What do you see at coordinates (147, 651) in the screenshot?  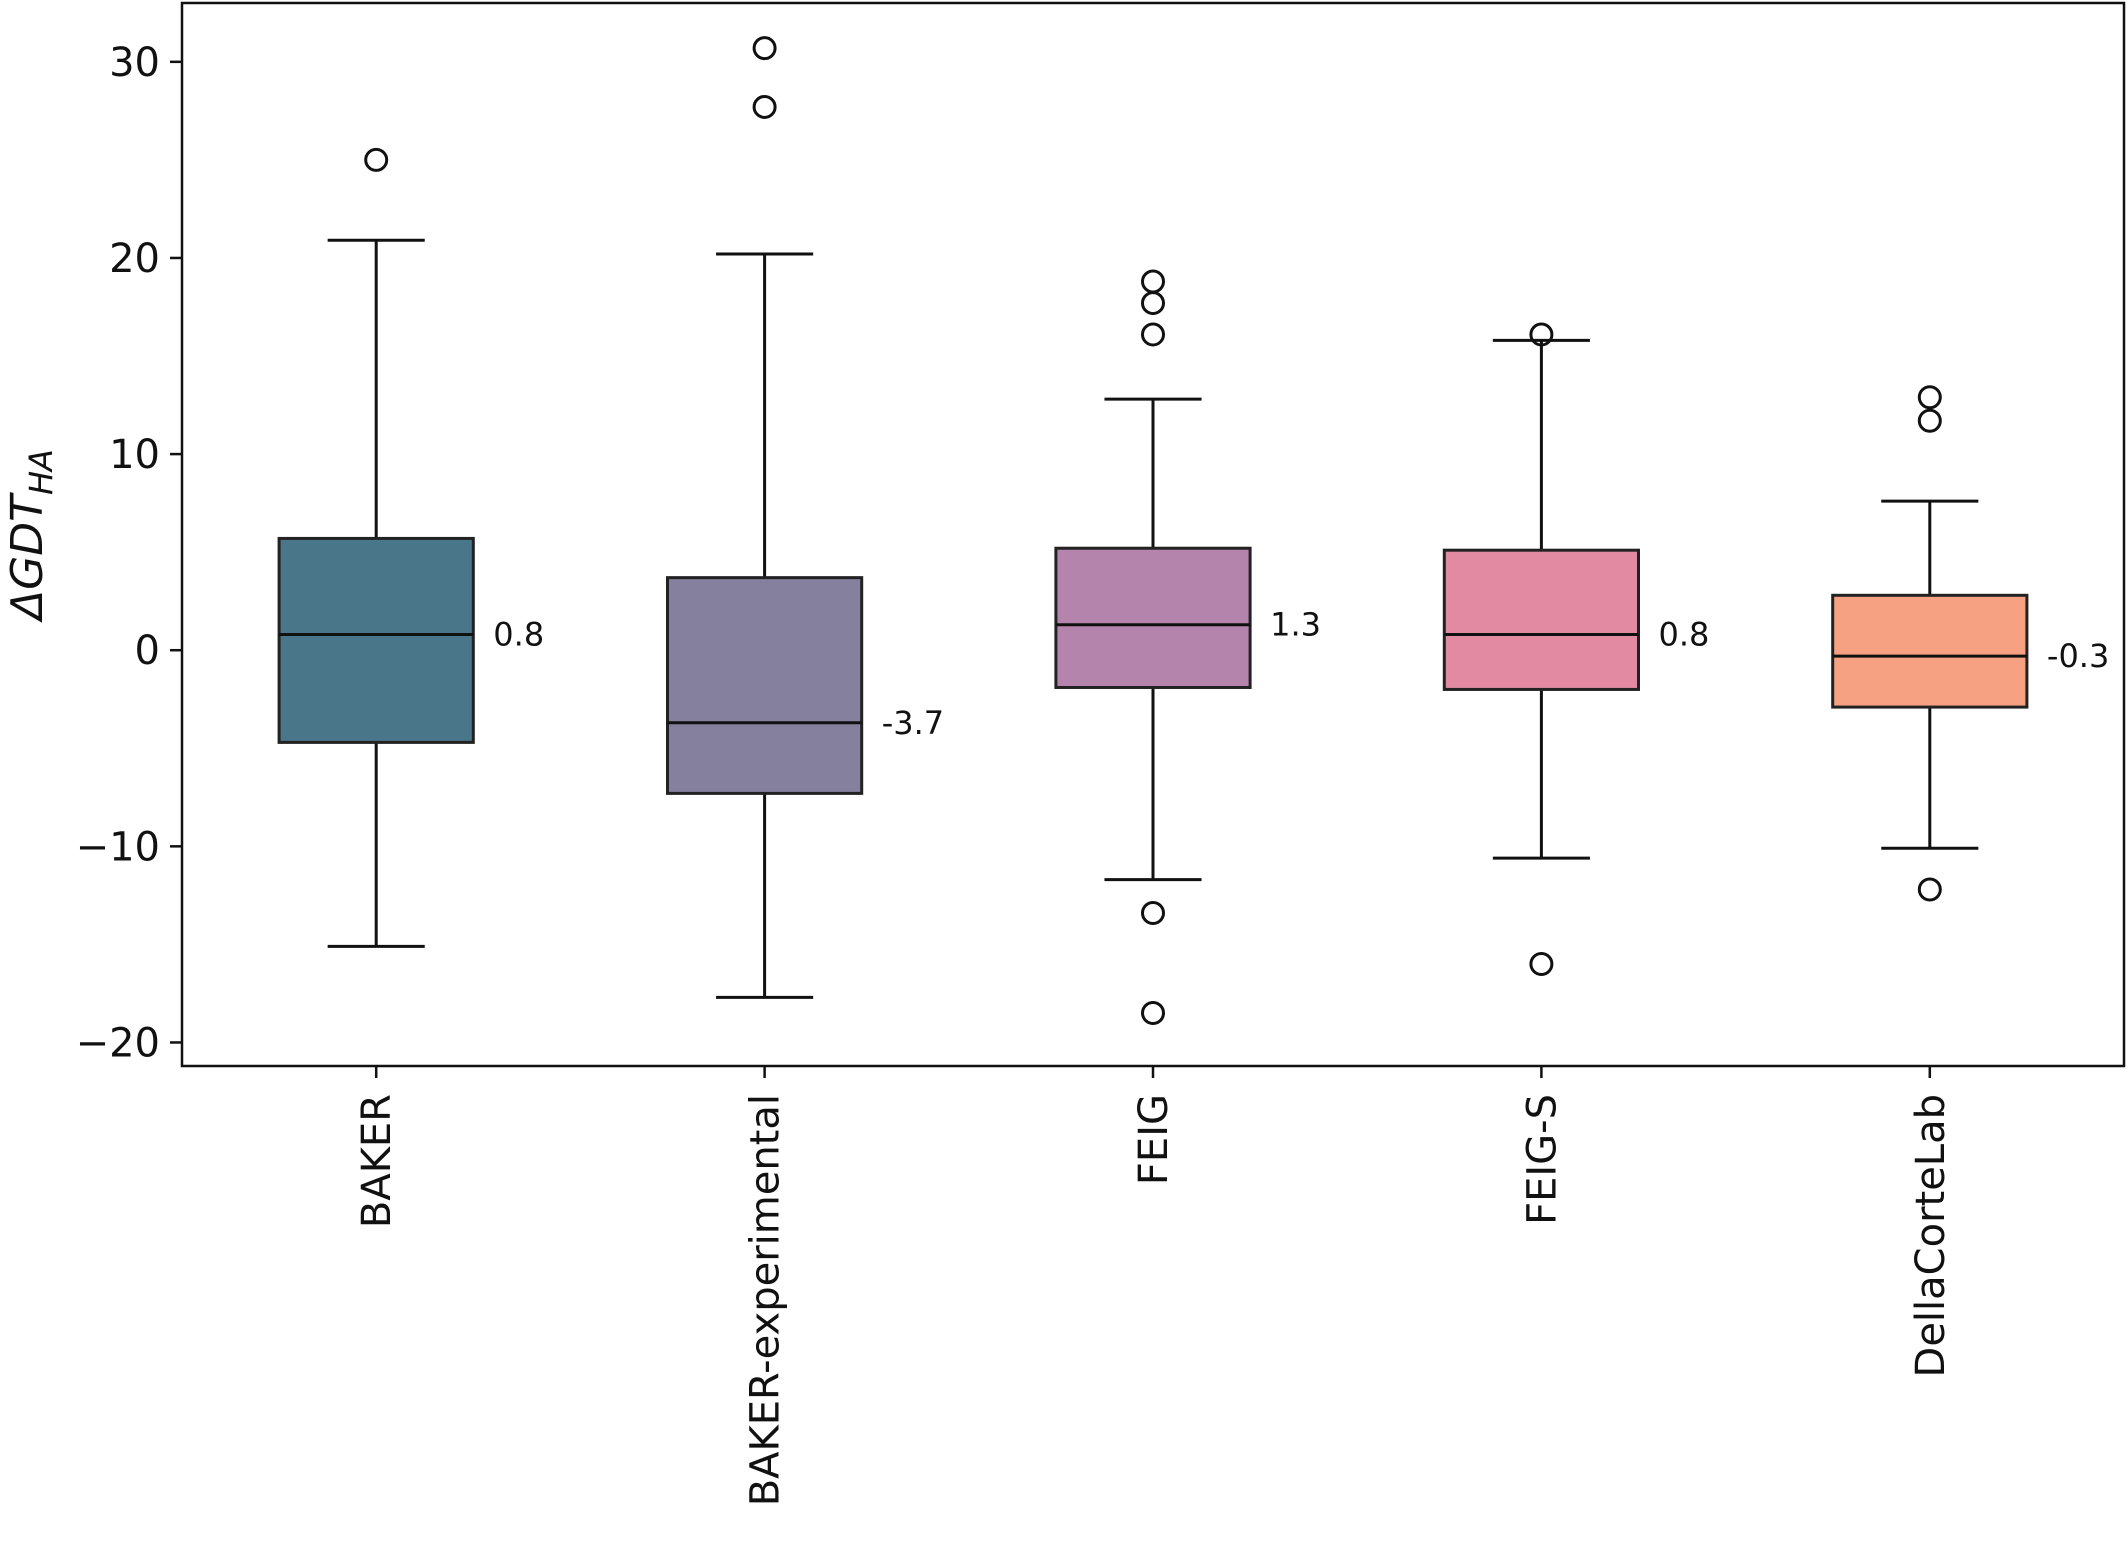 I see `y-tick-label: 0` at bounding box center [147, 651].